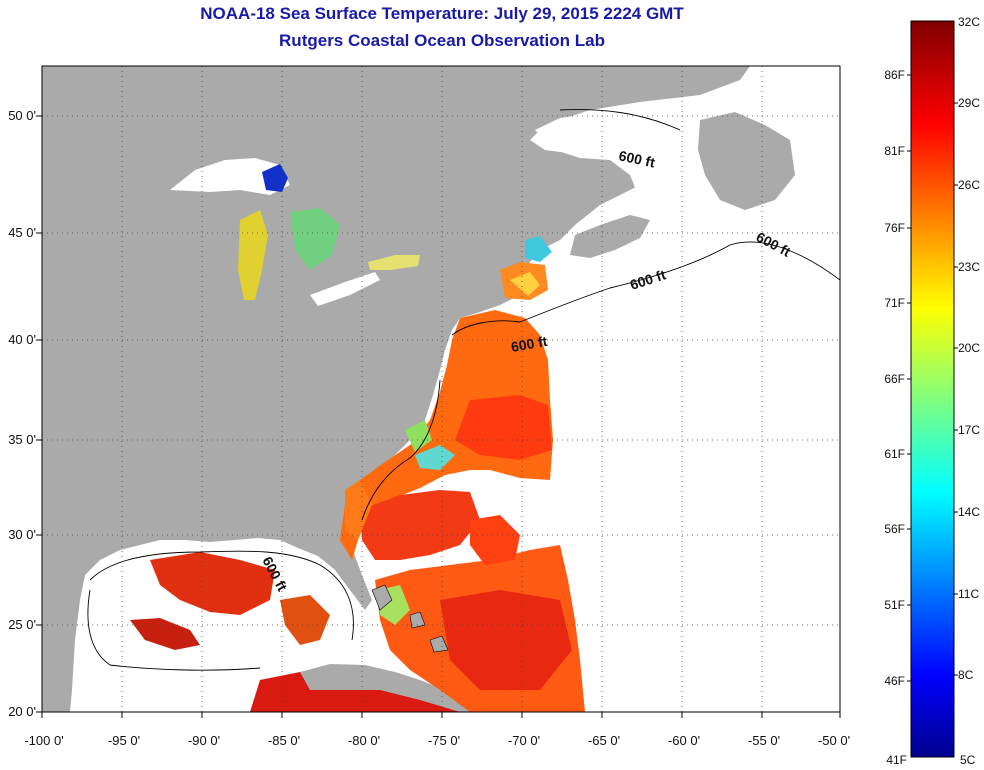 The image size is (984, 770). I want to click on y-tick-label: 20 0', so click(22, 711).